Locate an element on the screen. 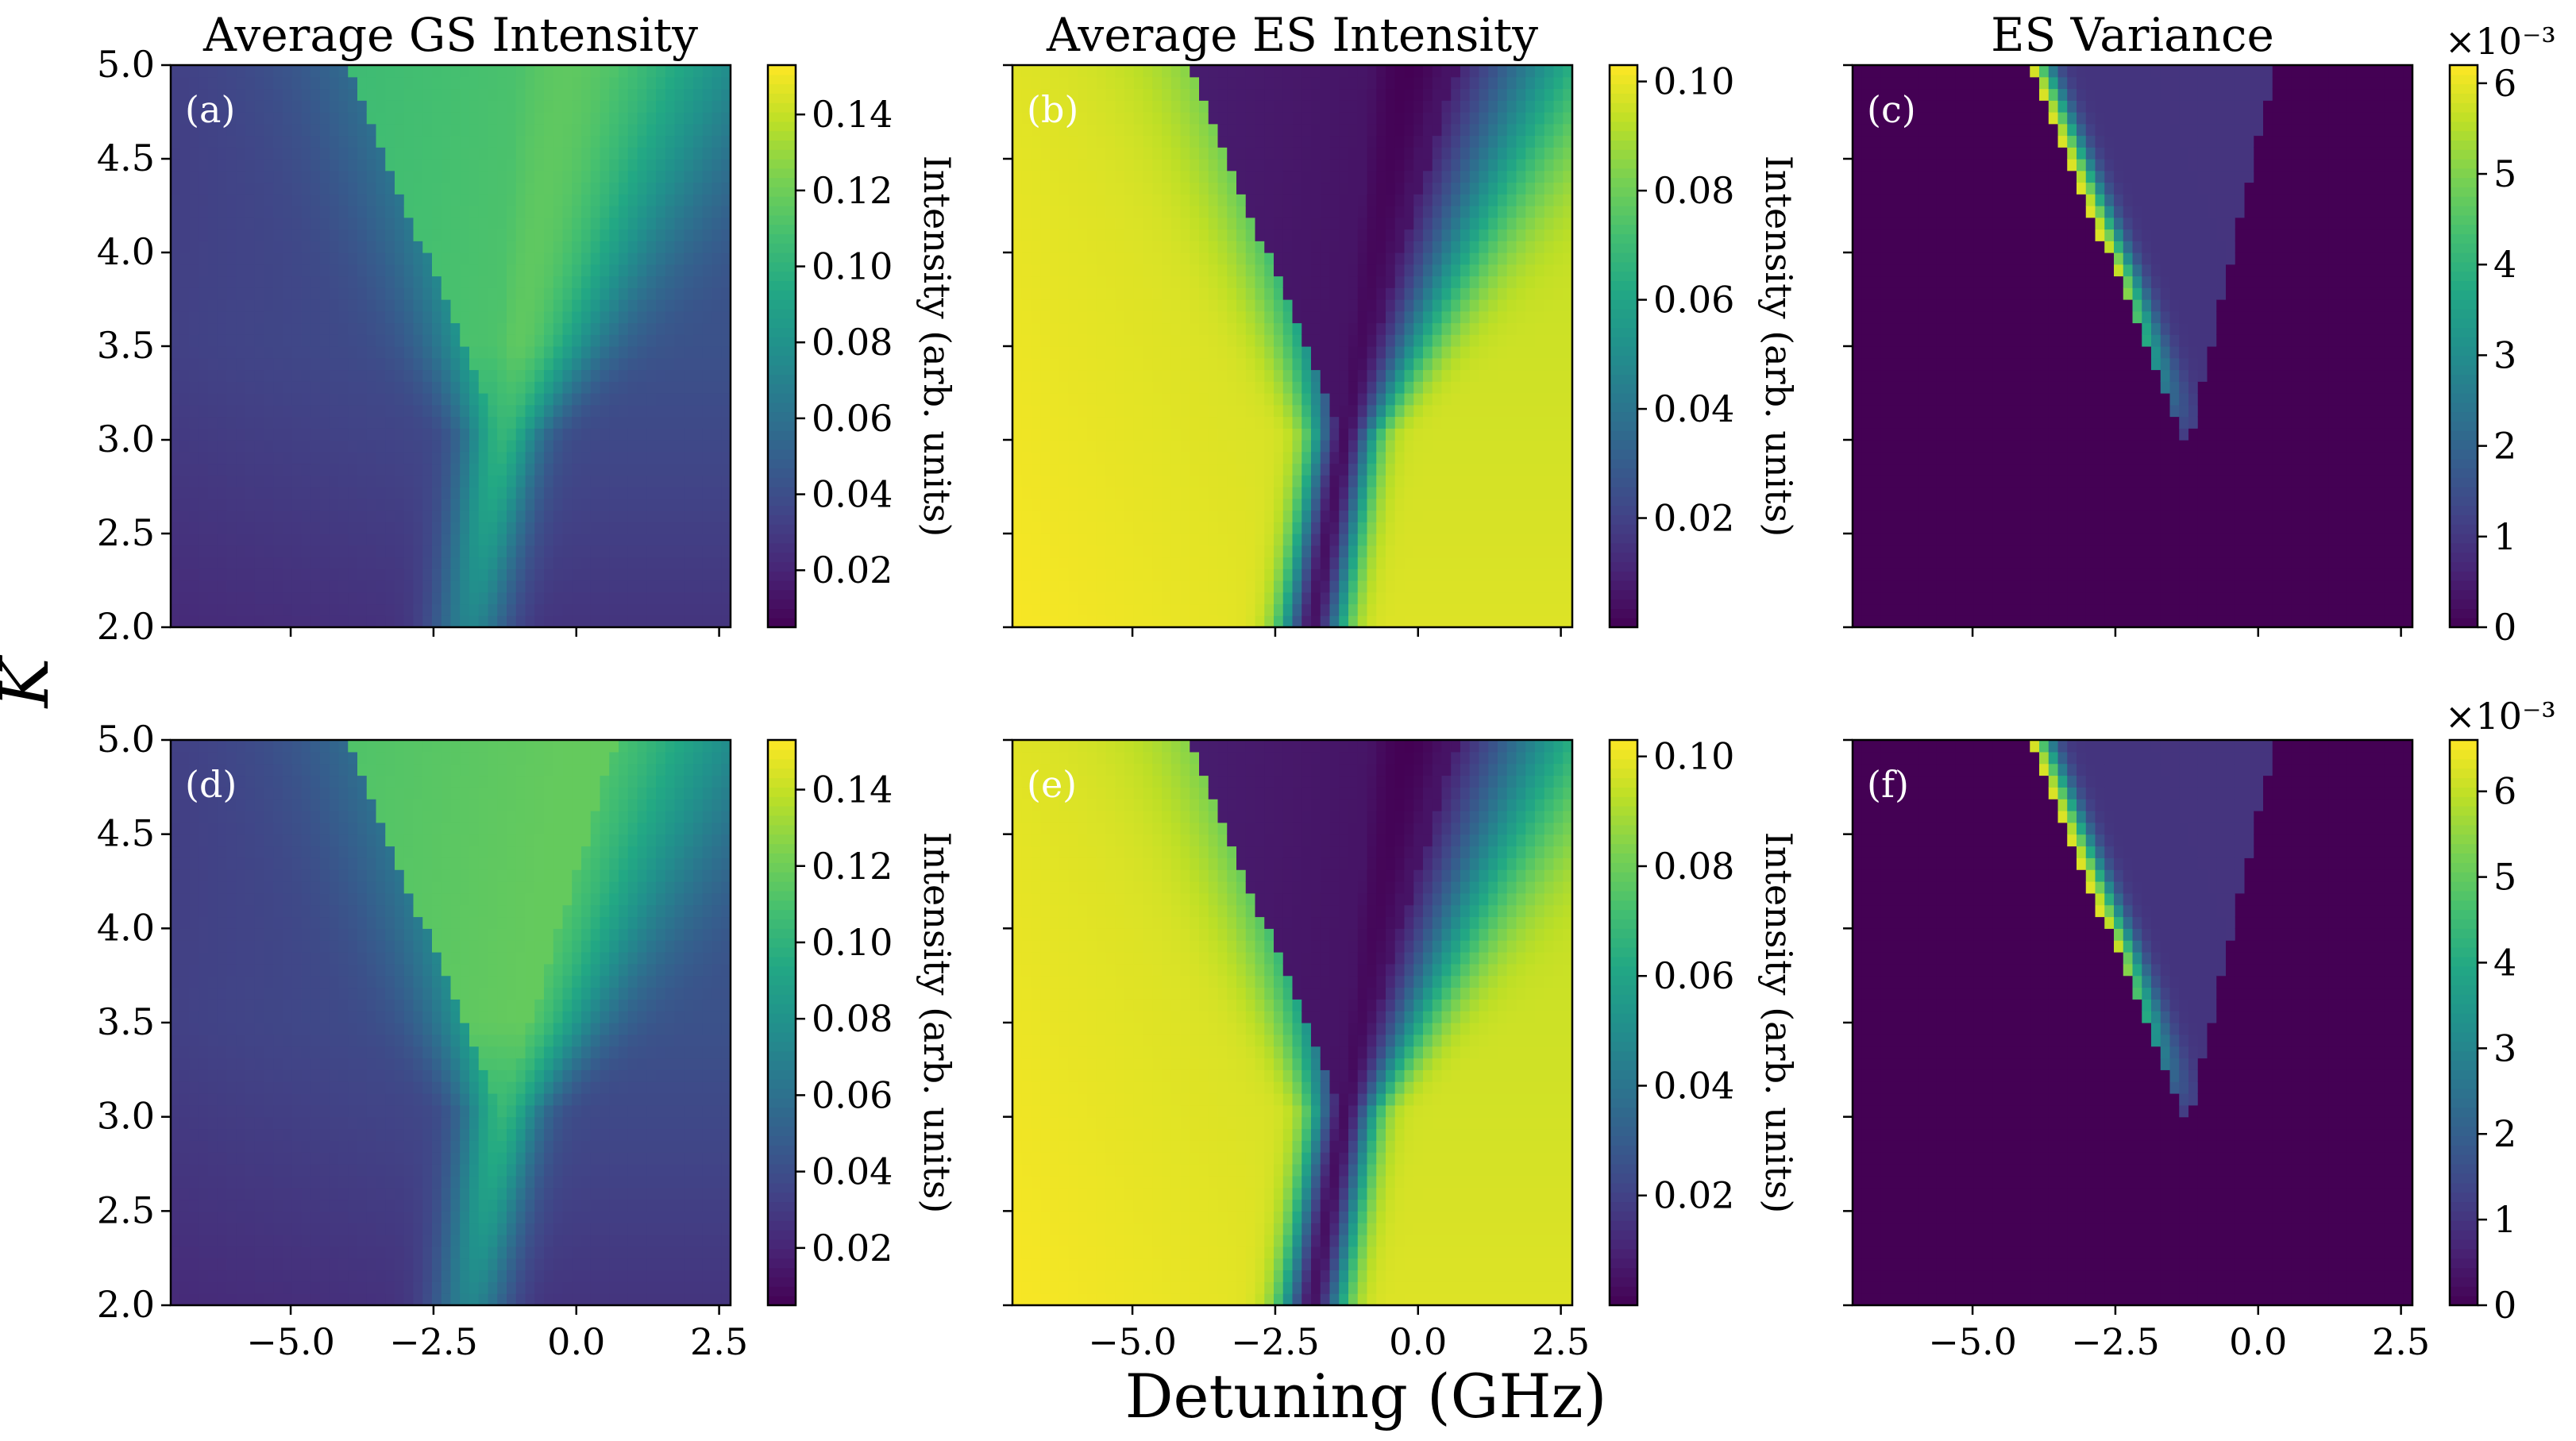 This screenshot has width=2576, height=1441. colorbar-tick-label: 0.12 is located at coordinates (852, 190).